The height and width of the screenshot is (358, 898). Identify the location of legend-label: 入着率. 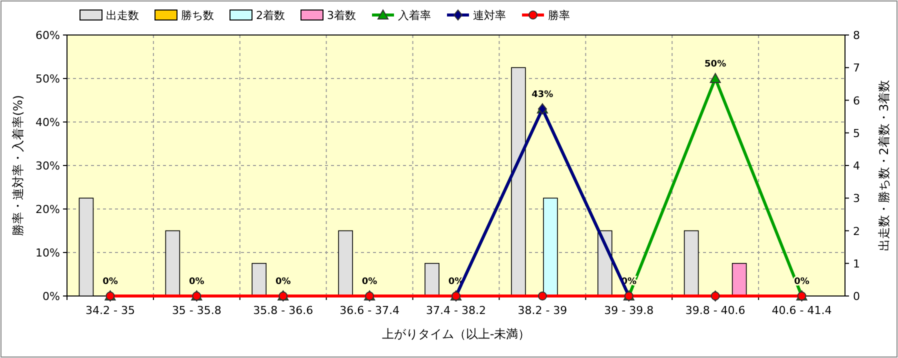
(414, 15).